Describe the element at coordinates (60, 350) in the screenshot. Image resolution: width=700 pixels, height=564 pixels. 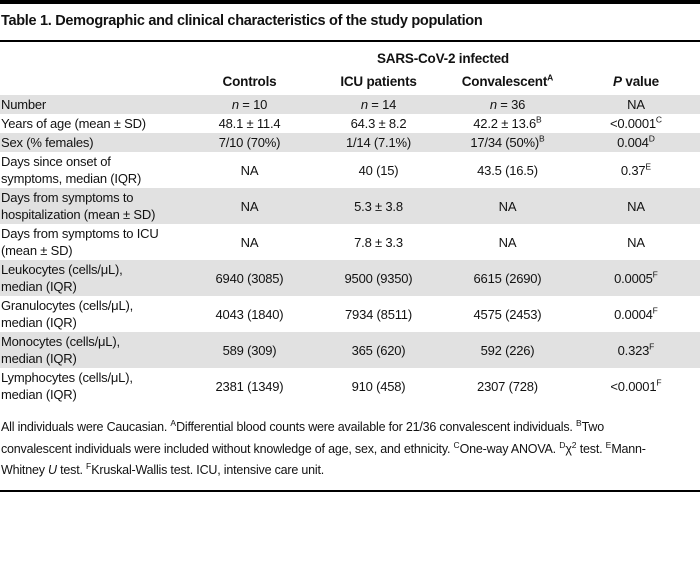
I see `row-label: Monocytes (cells/μL), median (IQR)` at that location.